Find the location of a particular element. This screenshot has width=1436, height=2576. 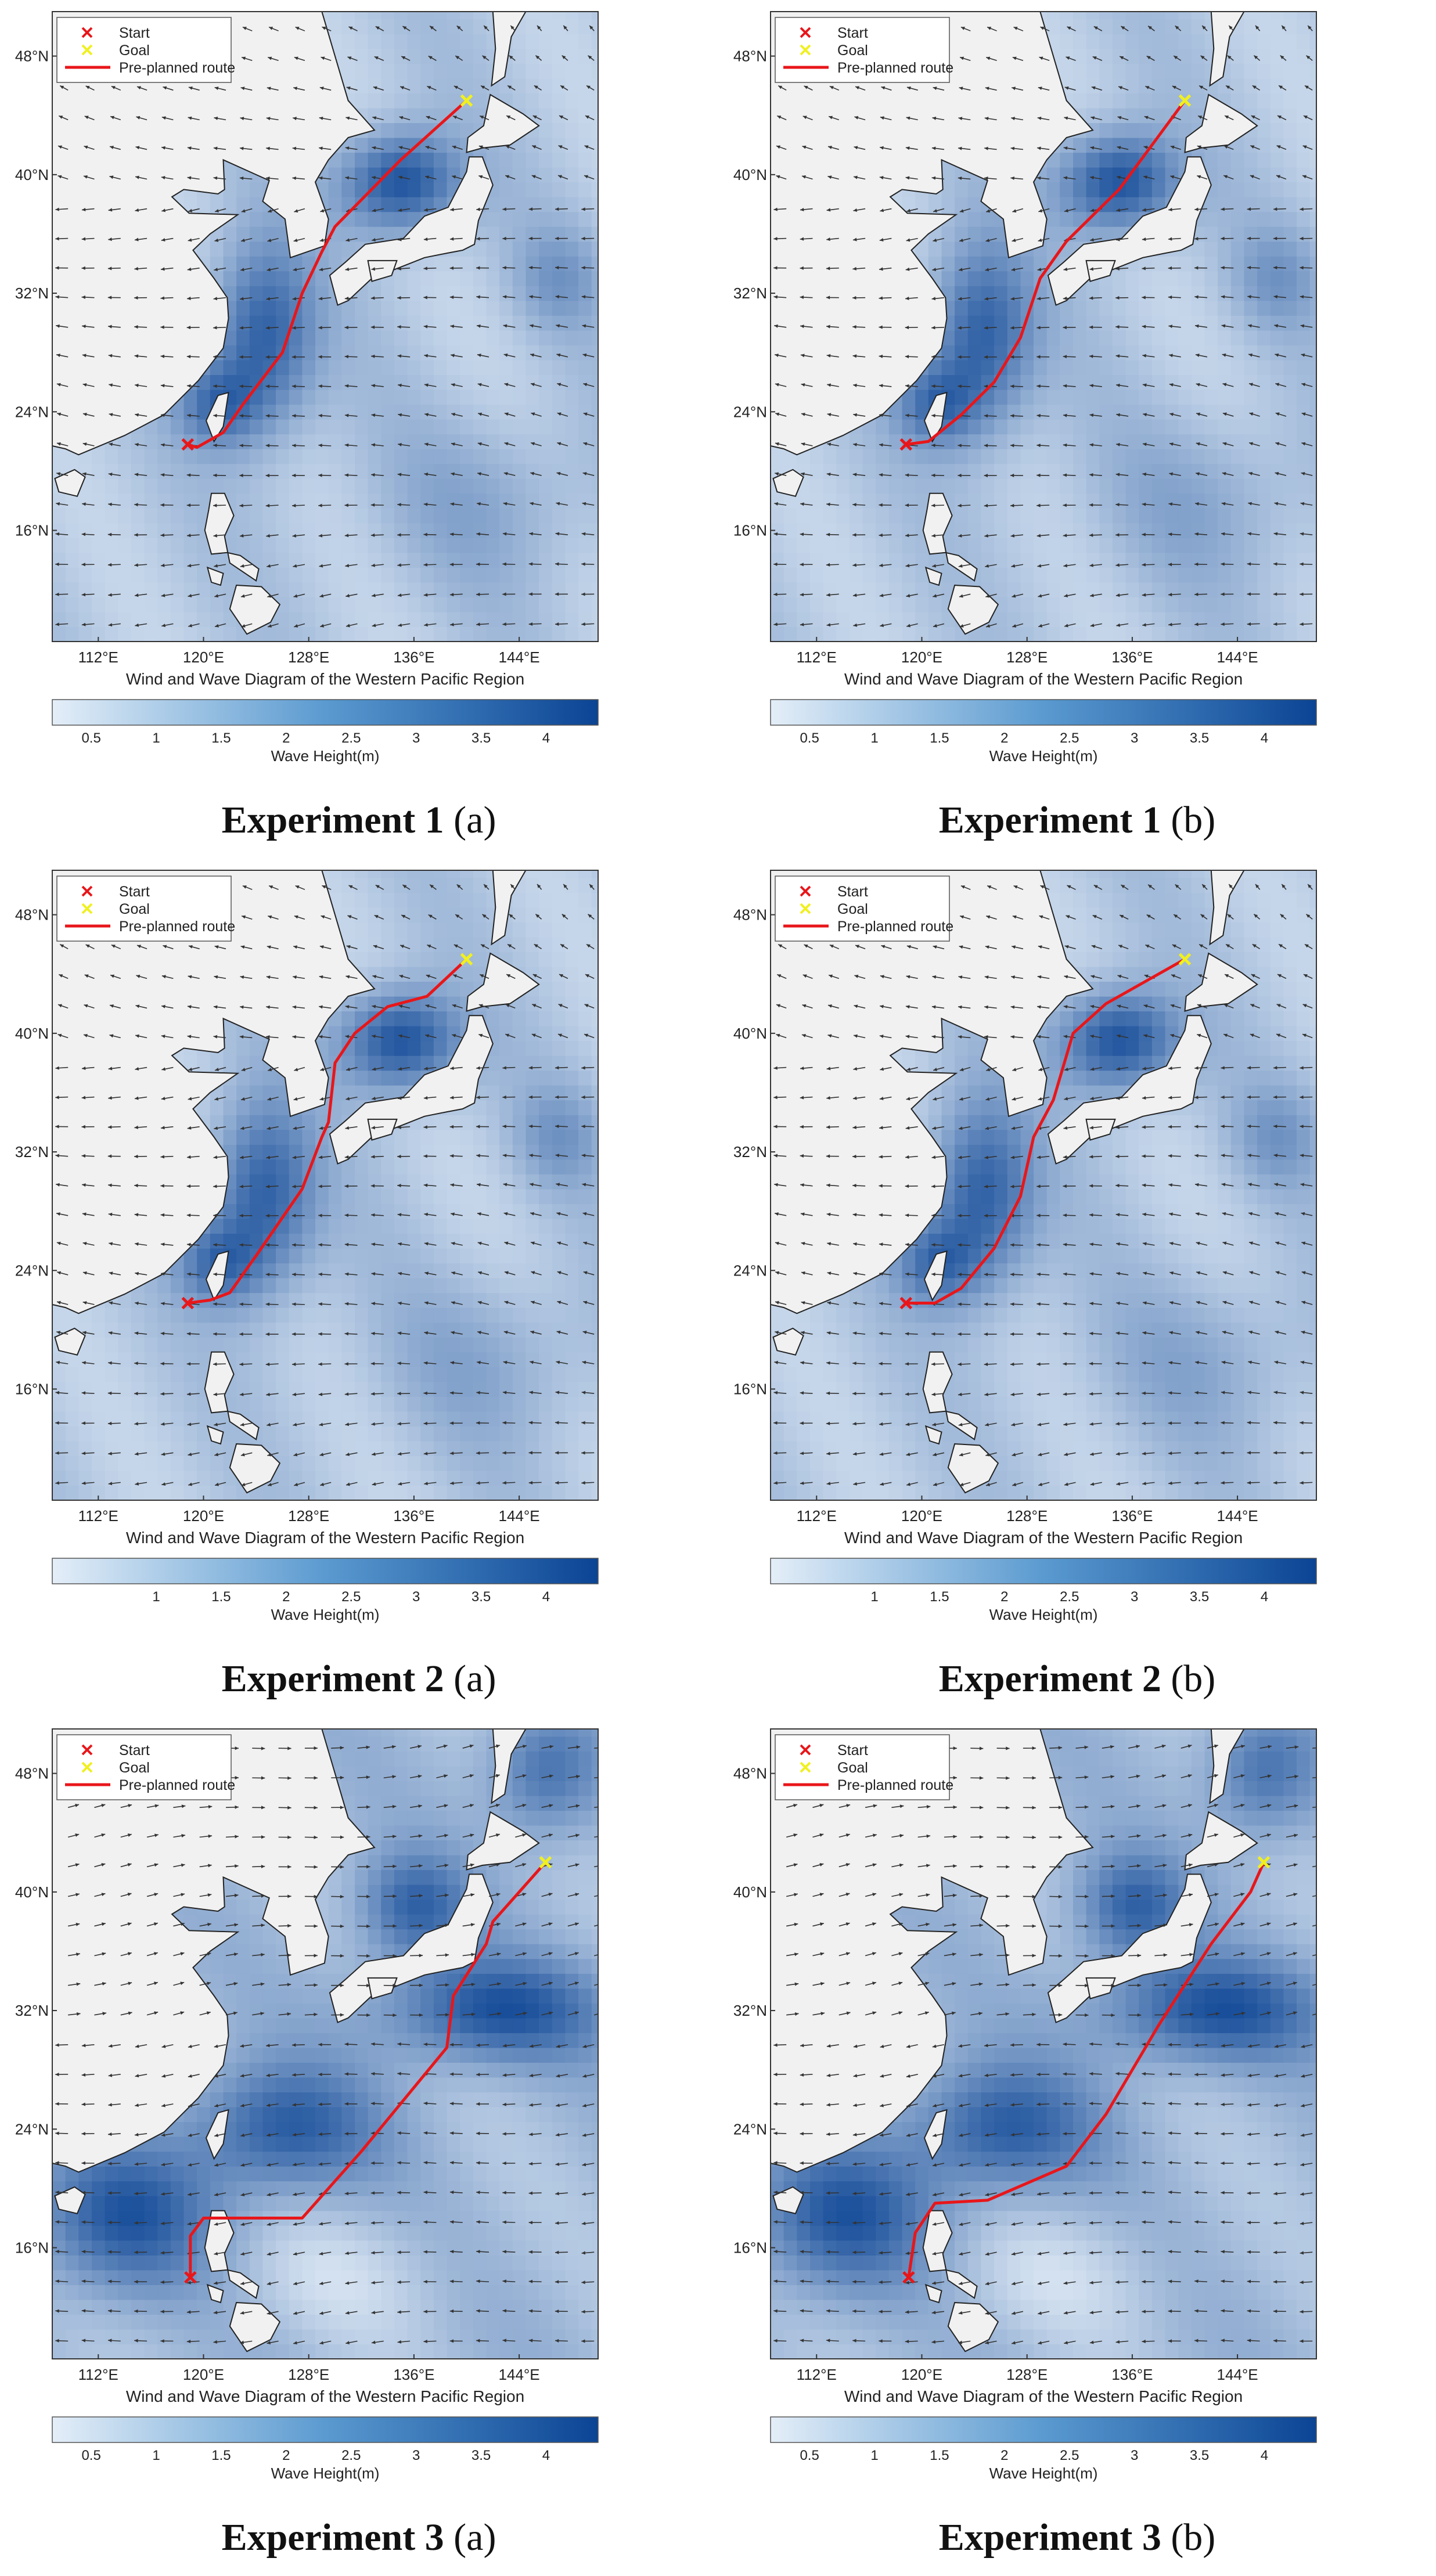

caption-experiment: Experiment 1 is located at coordinates (1054, 820).